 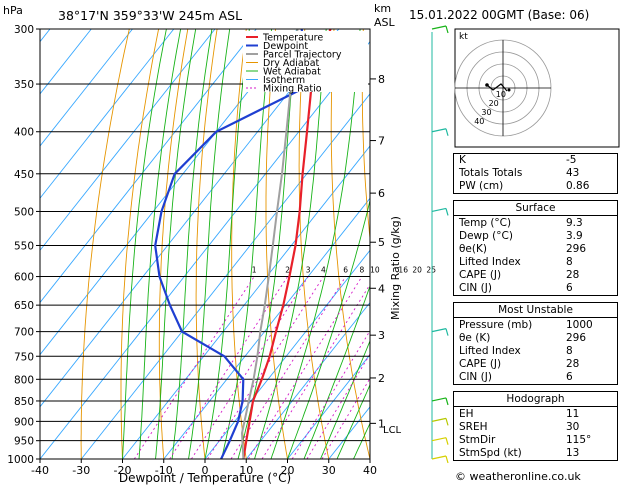 I want to click on legend-entry: Isotherm, so click(x=284, y=80).